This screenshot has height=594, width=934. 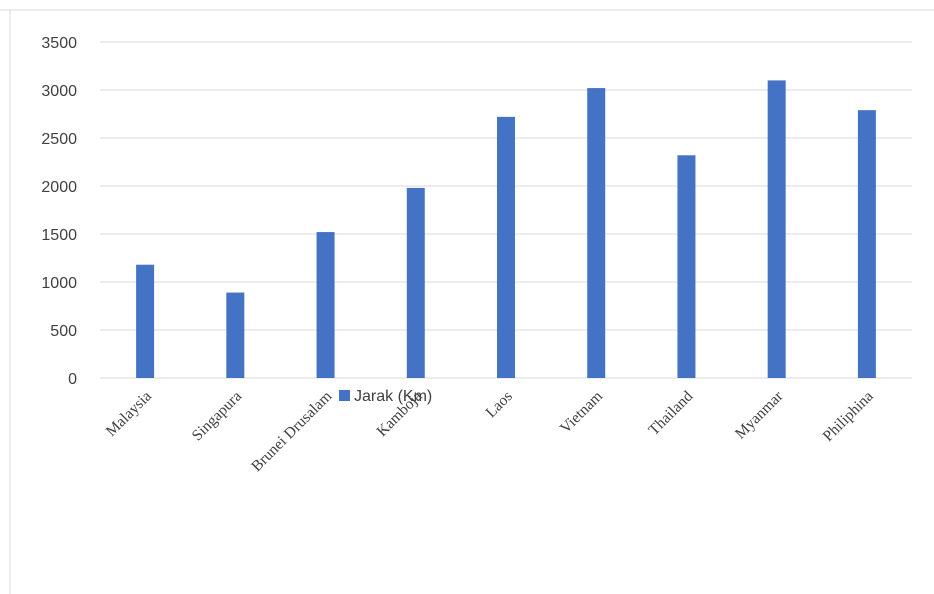 What do you see at coordinates (415, 282) in the screenshot?
I see `bar-kamboja` at bounding box center [415, 282].